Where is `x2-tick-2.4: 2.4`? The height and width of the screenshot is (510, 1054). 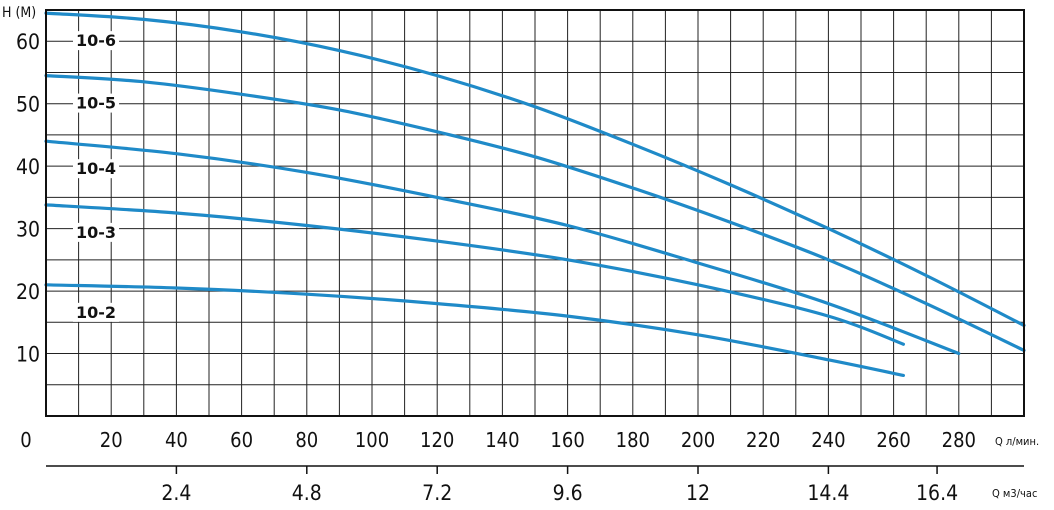
x2-tick-2.4: 2.4 is located at coordinates (176, 493).